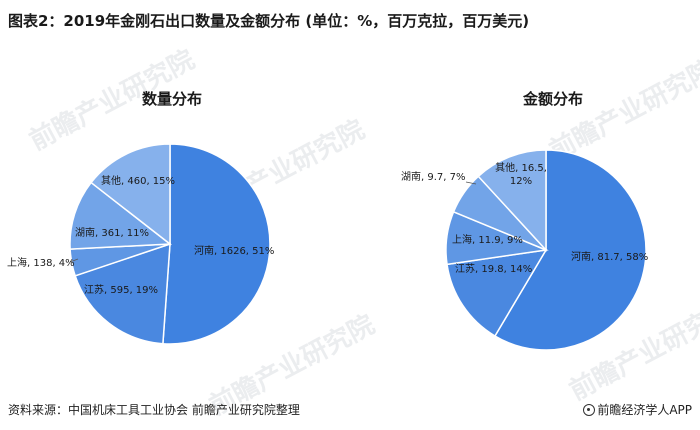 This screenshot has width=700, height=430. Describe the element at coordinates (497, 293) in the screenshot. I see `pie-slice-2-江苏` at that location.